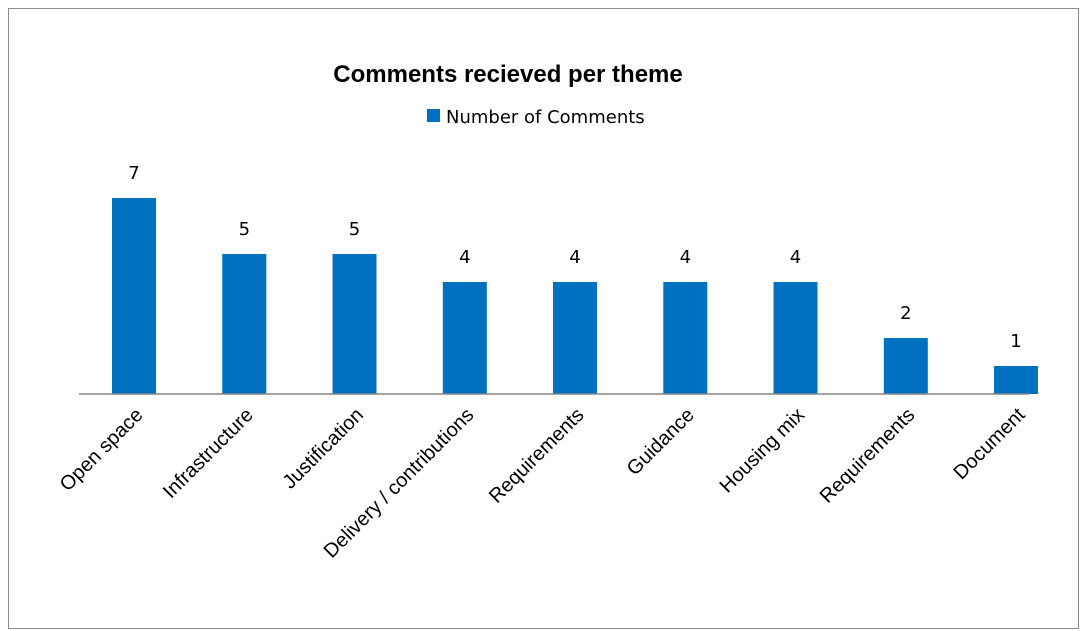  Describe the element at coordinates (433, 115) in the screenshot. I see `legend-swatch` at that location.